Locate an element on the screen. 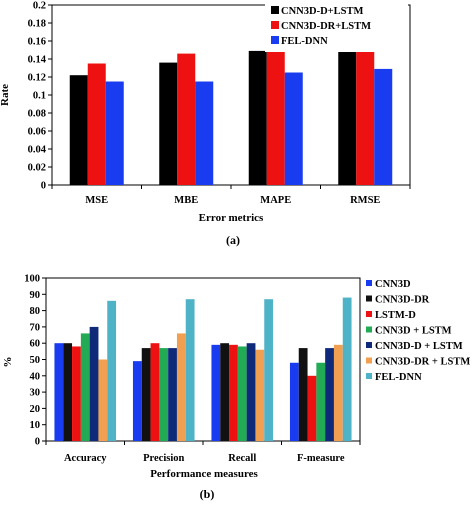 The width and height of the screenshot is (474, 506). bar-cnn3d-lstm-precision is located at coordinates (164, 394).